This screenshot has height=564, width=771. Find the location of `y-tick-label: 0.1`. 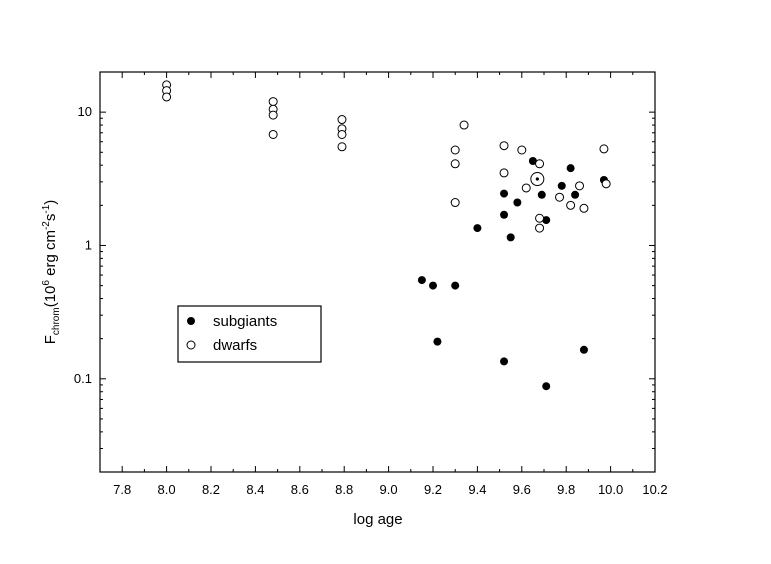

y-tick-label: 0.1 is located at coordinates (83, 378).